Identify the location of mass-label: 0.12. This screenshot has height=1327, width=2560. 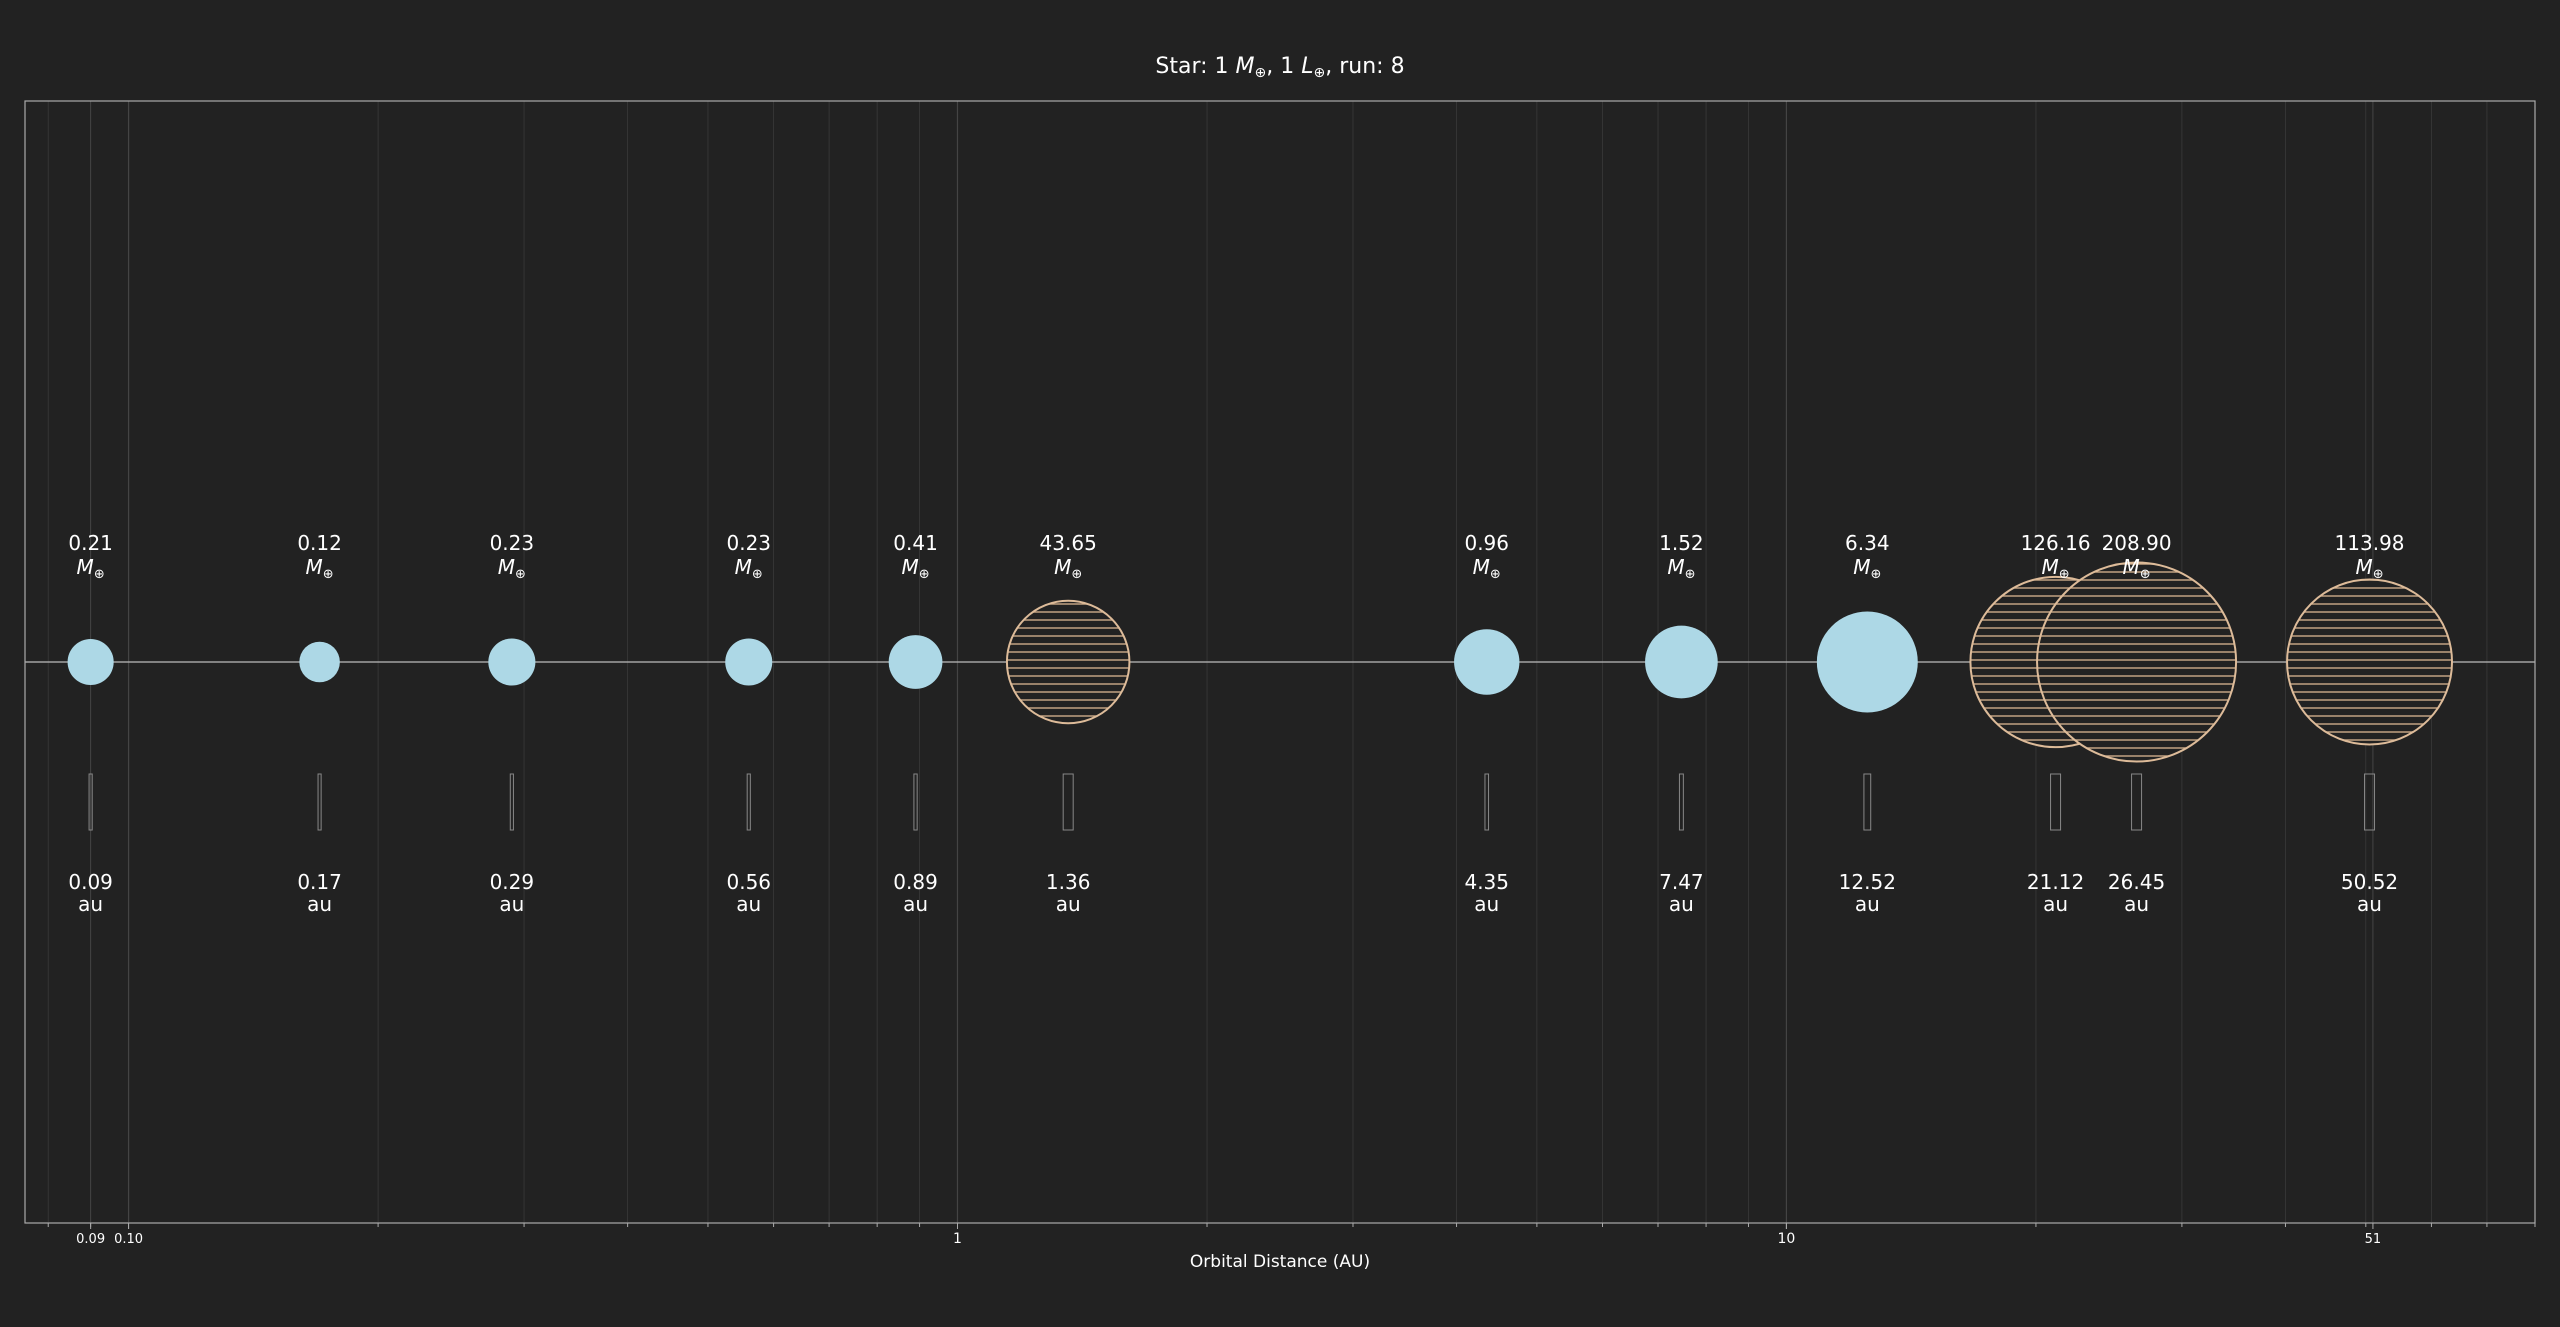
(319, 543).